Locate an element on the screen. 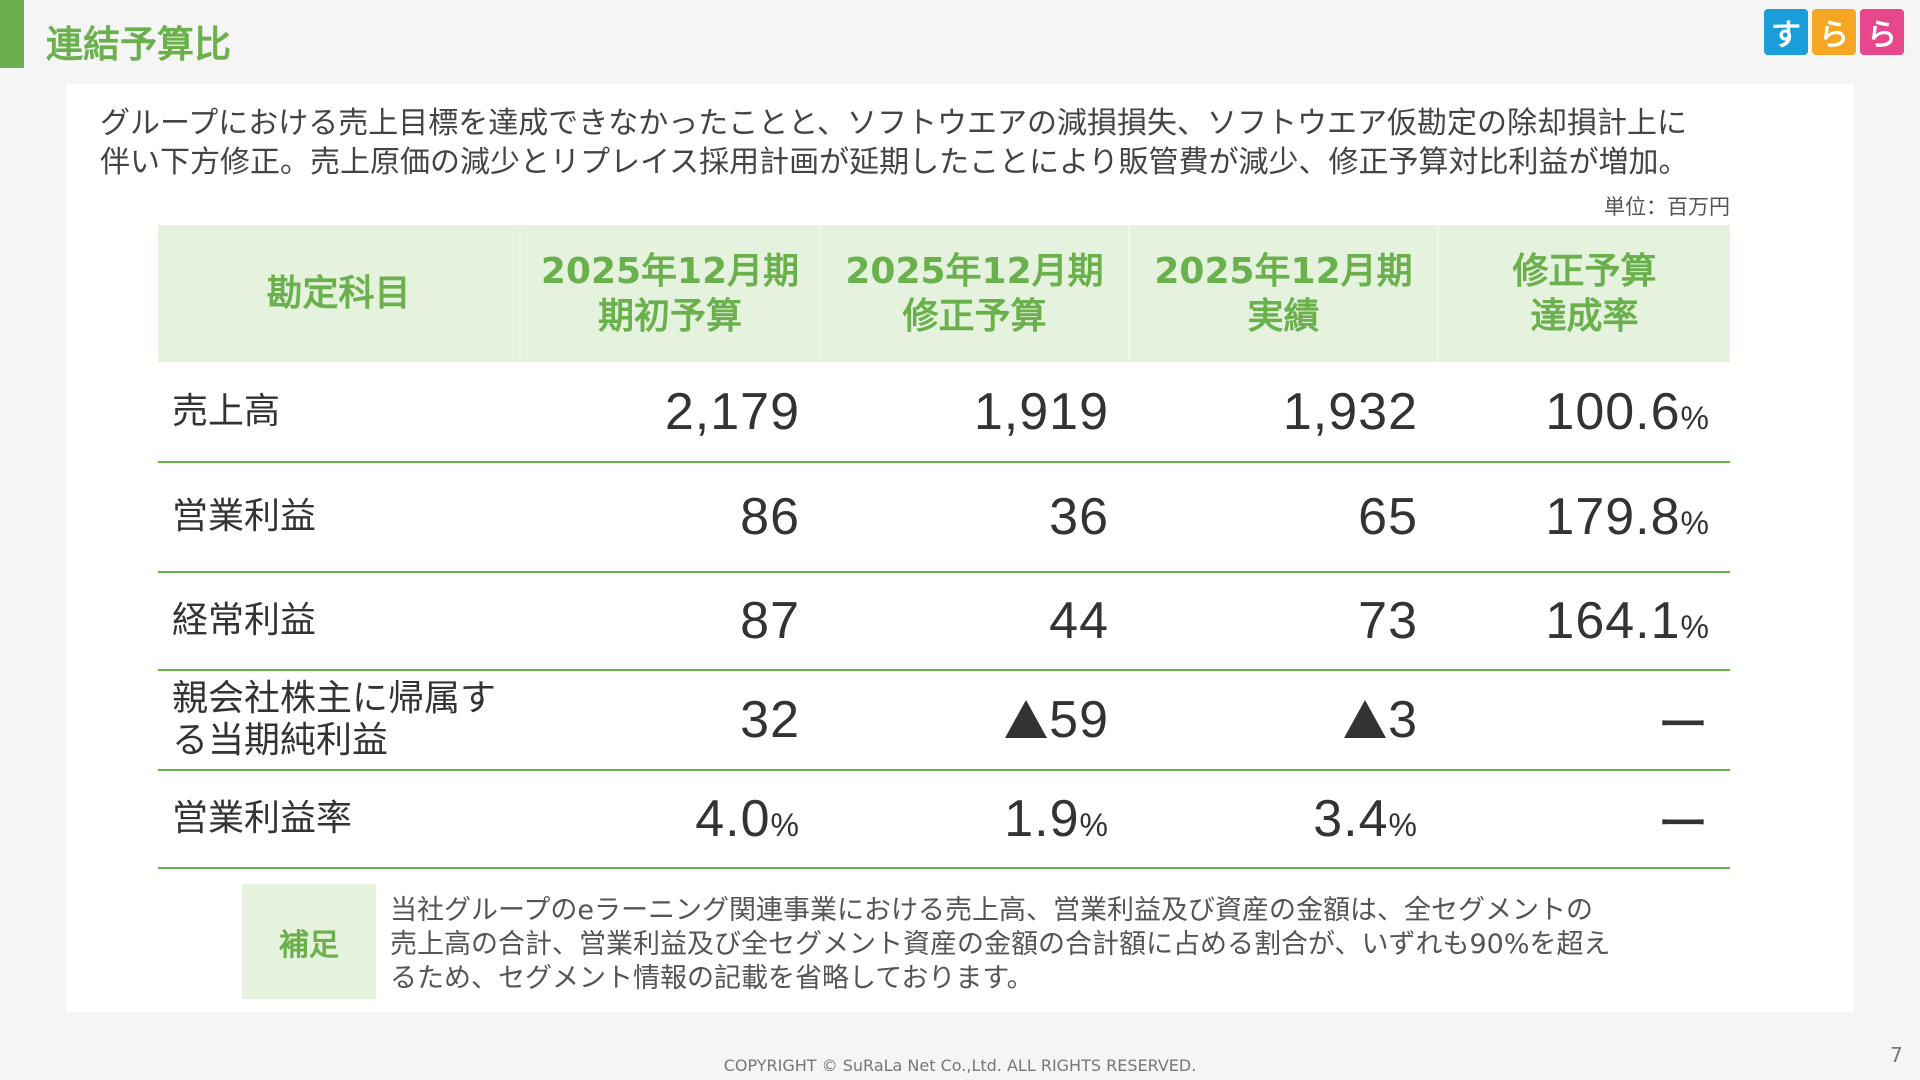  cell-actual: 73 is located at coordinates (1283, 621).